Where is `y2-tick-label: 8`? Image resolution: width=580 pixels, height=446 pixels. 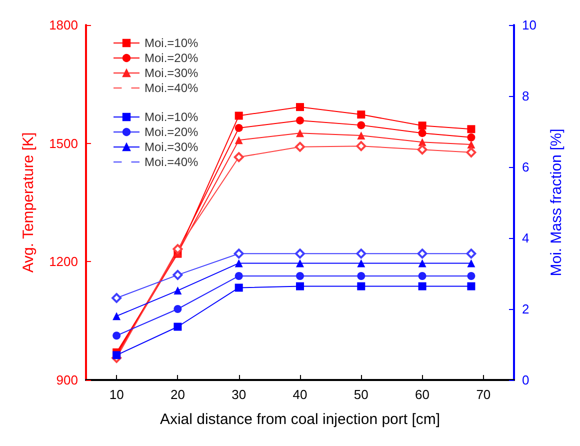 y2-tick-label: 8 is located at coordinates (526, 96).